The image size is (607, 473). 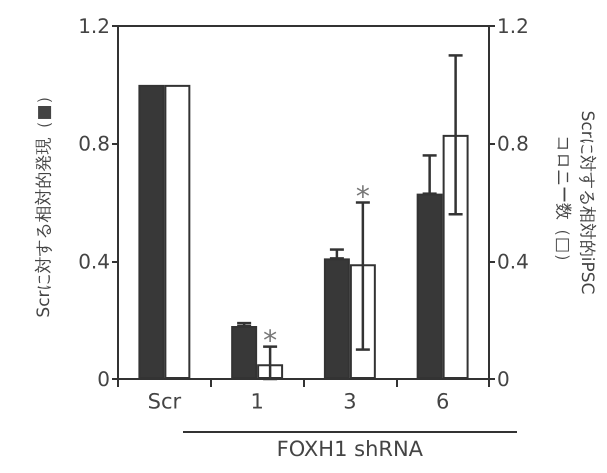 What do you see at coordinates (503, 379) in the screenshot?
I see `y2-tick-label: 0` at bounding box center [503, 379].